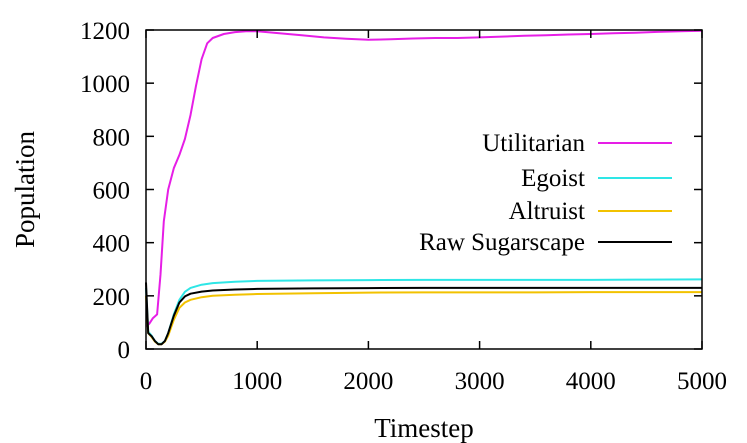  Describe the element at coordinates (553, 178) in the screenshot. I see `legend-label: Egoist` at that location.